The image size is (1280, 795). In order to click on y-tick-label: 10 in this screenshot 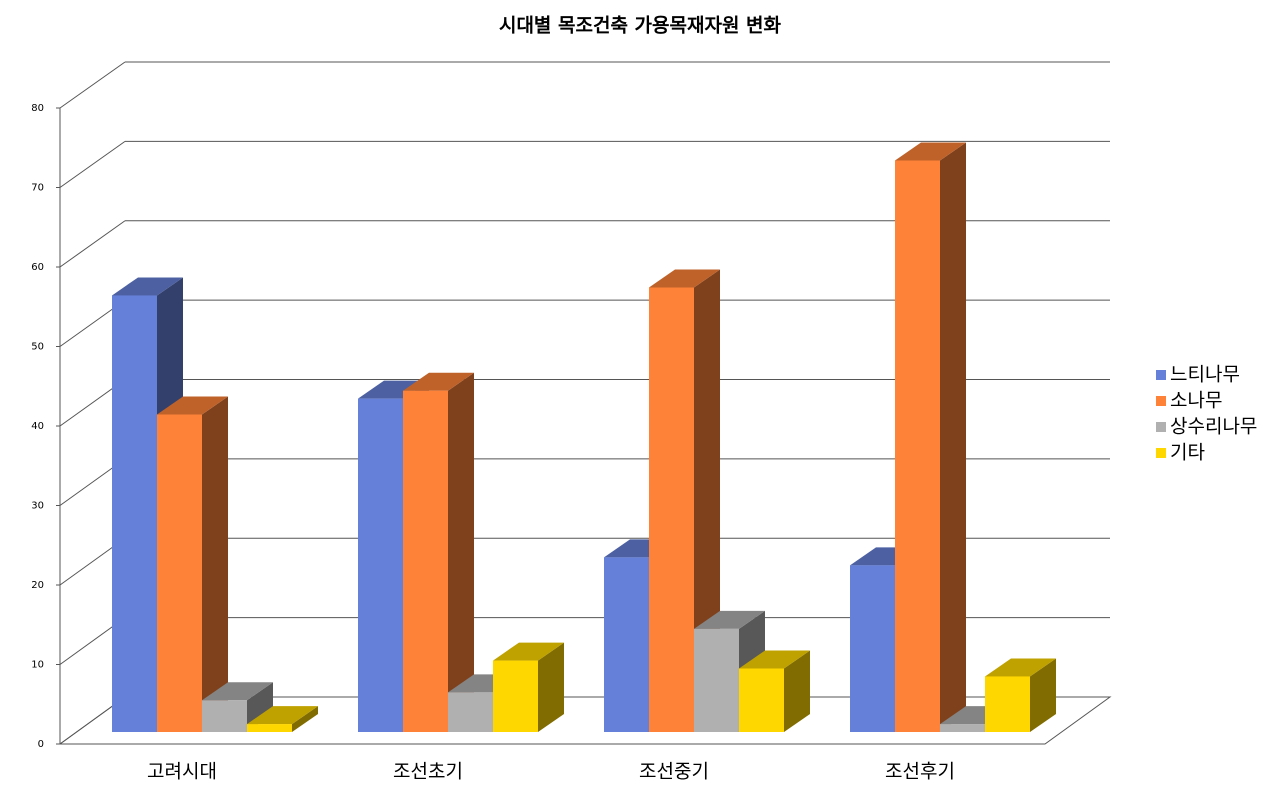, I will do `click(37, 665)`.